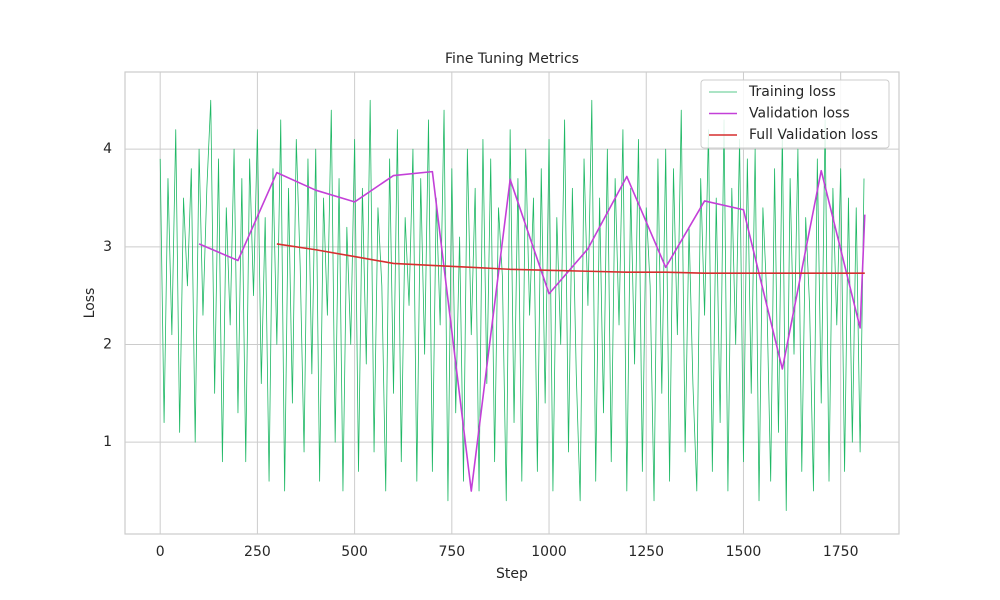 The width and height of the screenshot is (1000, 600). What do you see at coordinates (107, 345) in the screenshot?
I see `y-tick-label: 2` at bounding box center [107, 345].